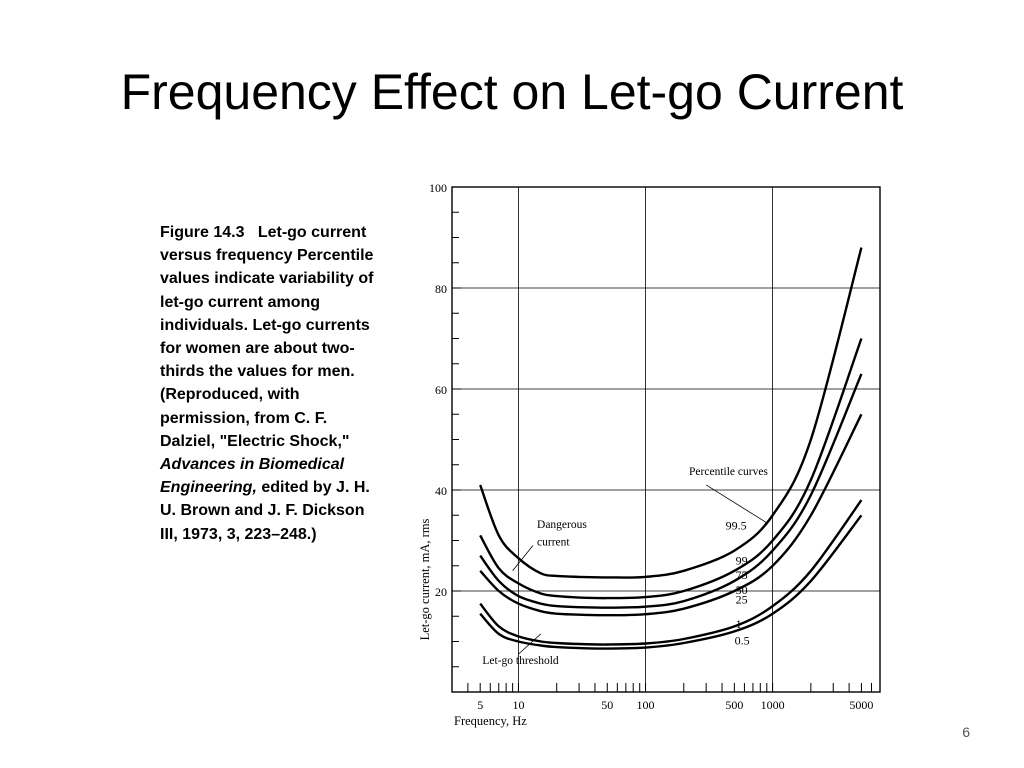  Describe the element at coordinates (742, 561) in the screenshot. I see `percentile-label: 99` at that location.